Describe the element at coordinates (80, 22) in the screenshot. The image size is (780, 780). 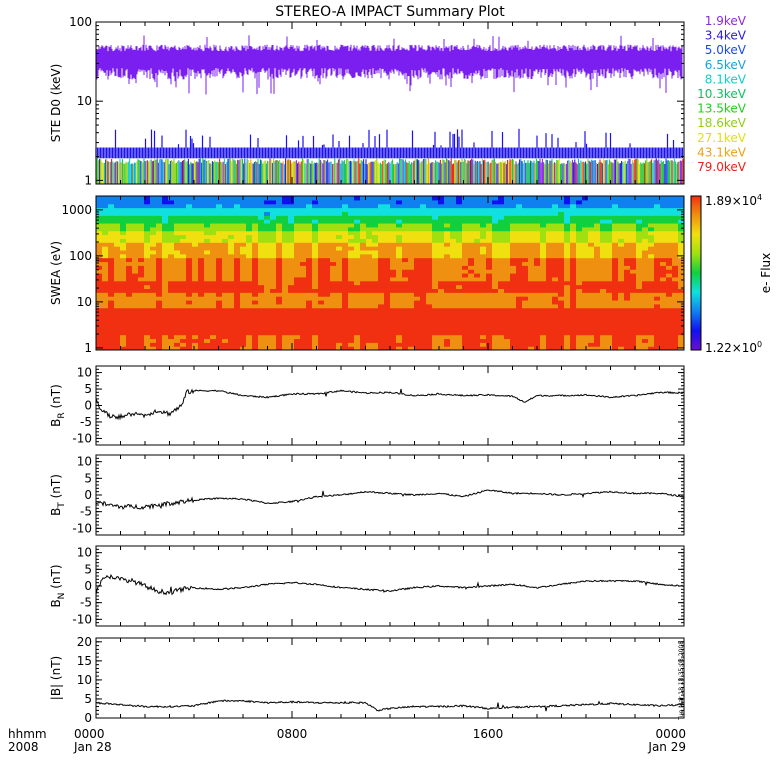
I see `ste-ytick-label: 100` at that location.